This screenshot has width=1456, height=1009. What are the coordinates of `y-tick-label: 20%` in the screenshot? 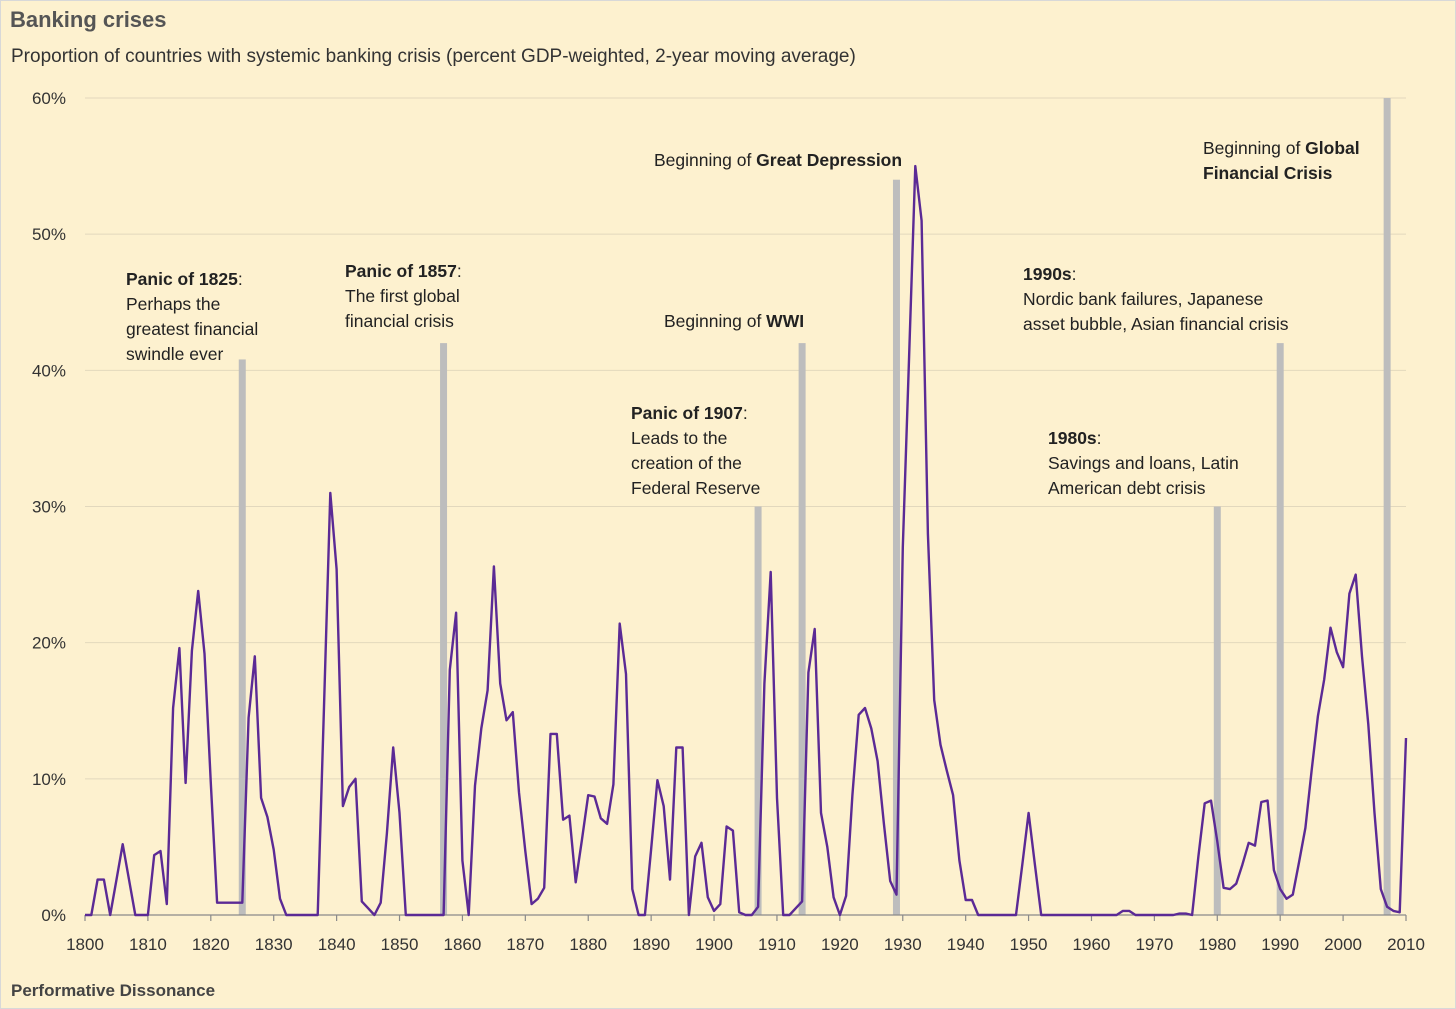 It's located at (49, 643).